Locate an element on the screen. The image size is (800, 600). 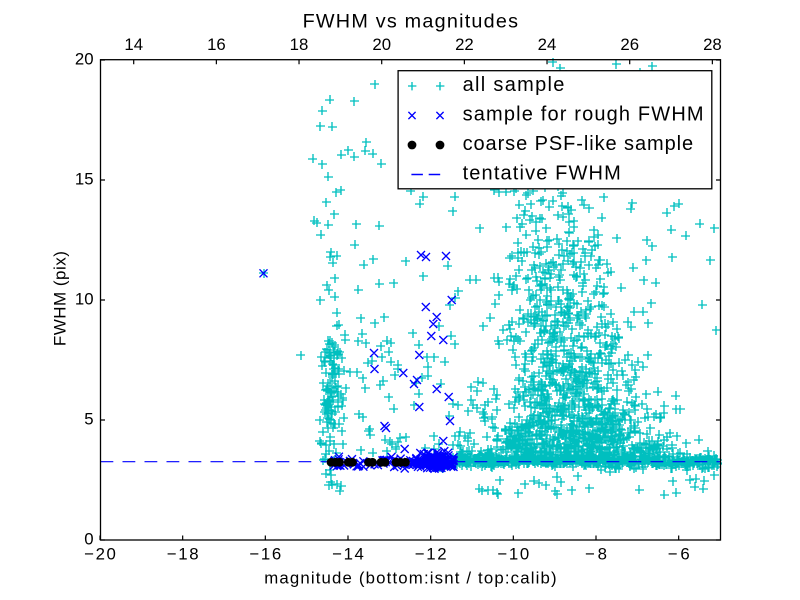
svg-text: 28 is located at coordinates (712, 44).